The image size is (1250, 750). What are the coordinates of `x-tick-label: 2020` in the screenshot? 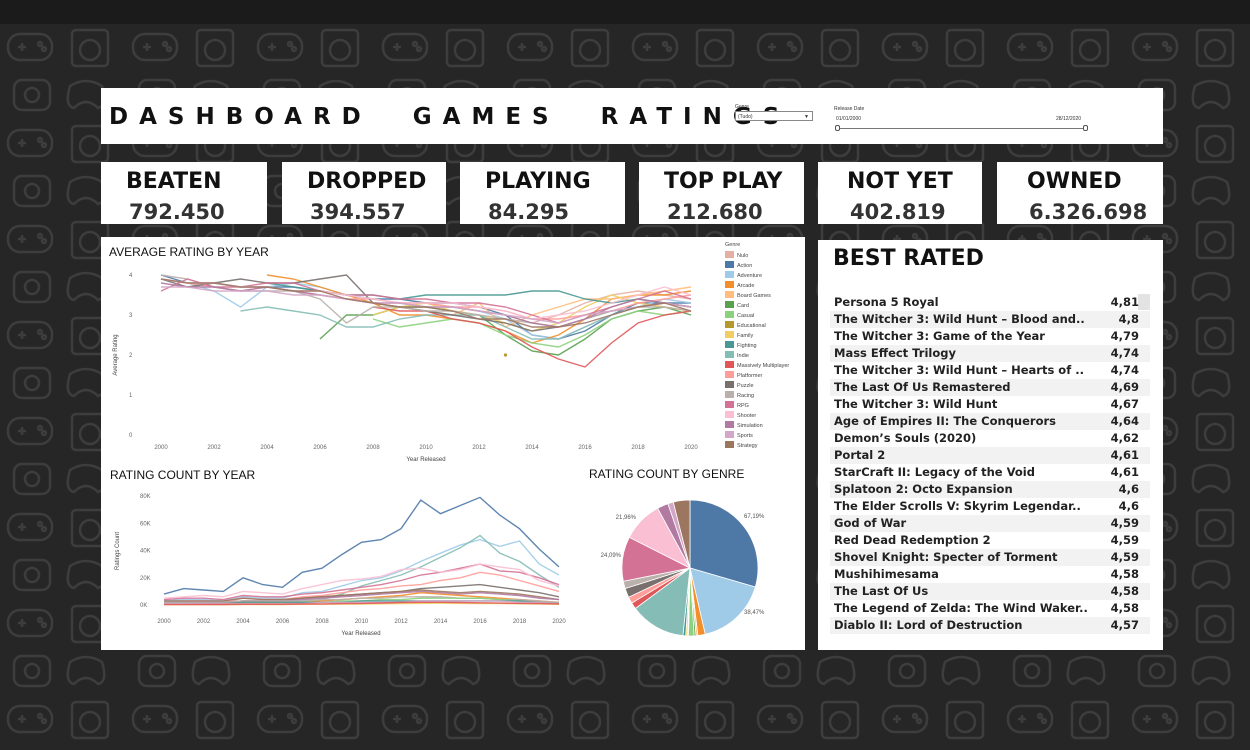 It's located at (691, 448).